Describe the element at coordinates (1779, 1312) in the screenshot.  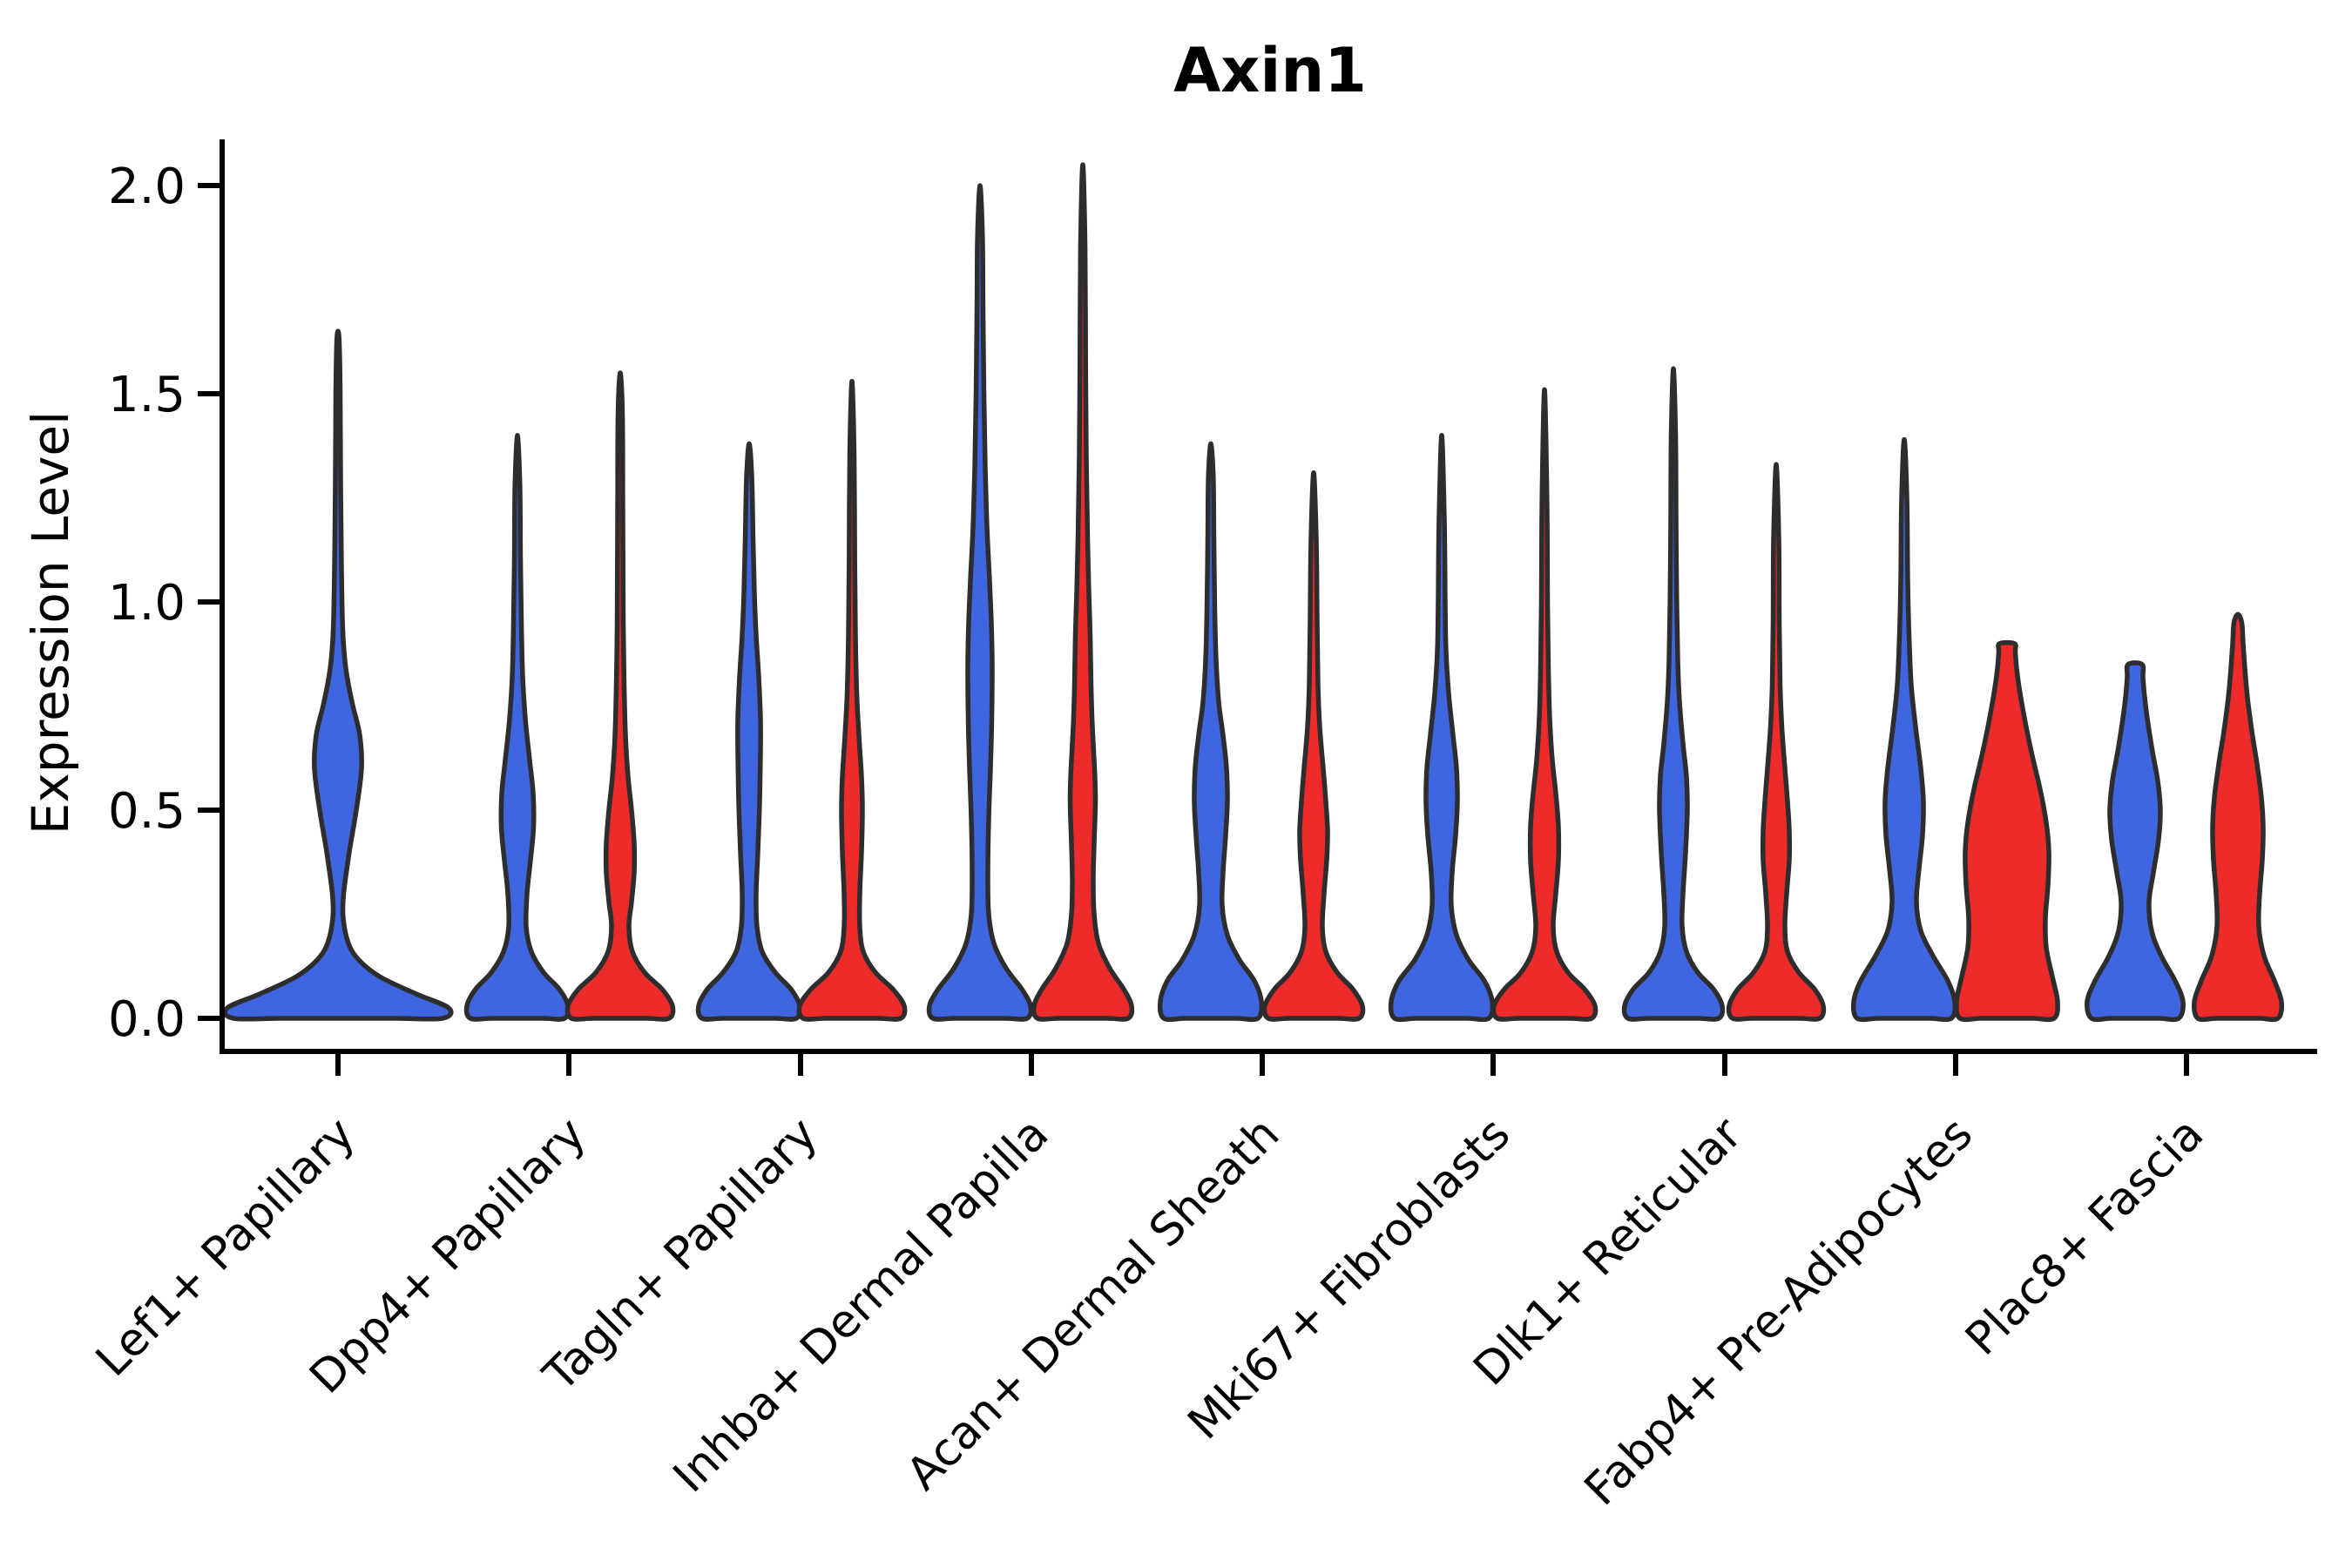
I see `x-tick-label-fabp4-pre-adipocytes: Fabp4+ Pre-Adipocytes` at that location.